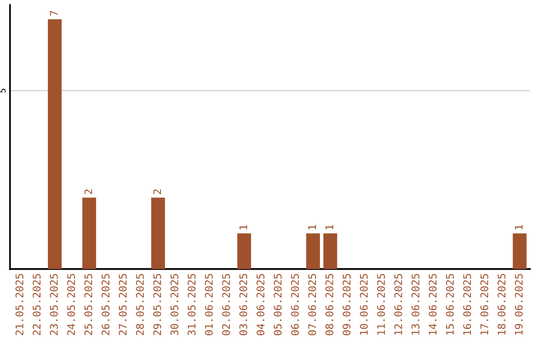 The height and width of the screenshot is (340, 540). I want to click on x-tick-label: 03.06.2025, so click(243, 305).